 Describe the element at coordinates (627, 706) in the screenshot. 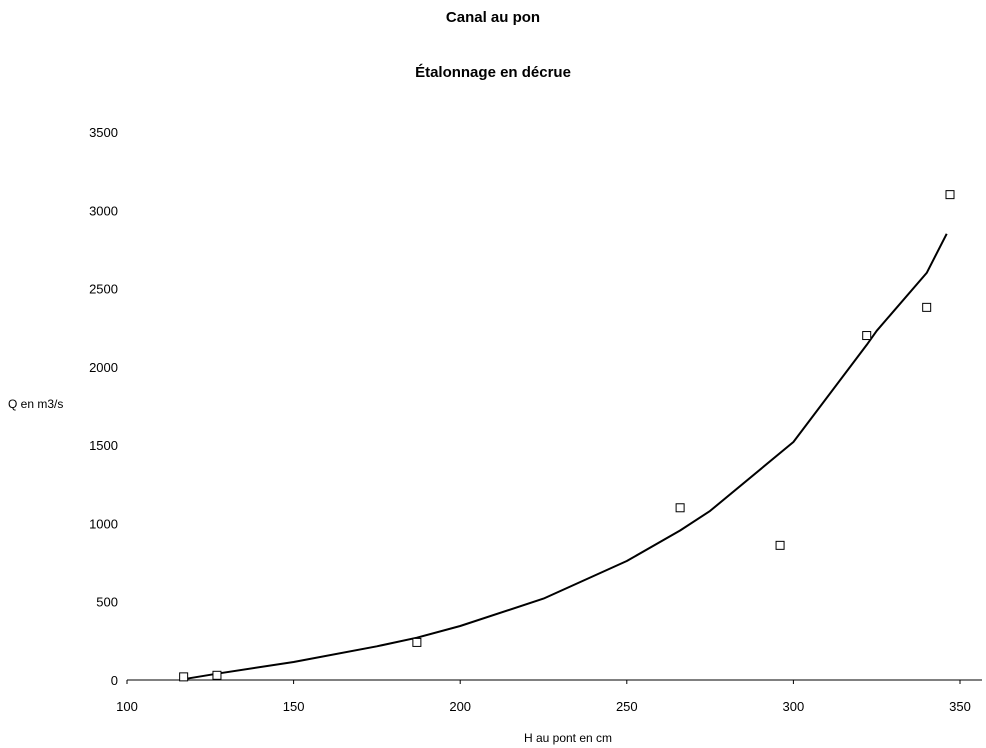

I see `x-tick-label: 250` at that location.